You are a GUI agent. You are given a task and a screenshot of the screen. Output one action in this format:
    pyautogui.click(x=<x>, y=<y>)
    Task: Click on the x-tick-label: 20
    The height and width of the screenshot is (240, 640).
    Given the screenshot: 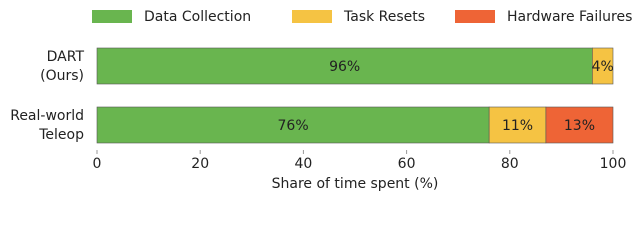 What is the action you would take?
    pyautogui.click(x=200, y=164)
    